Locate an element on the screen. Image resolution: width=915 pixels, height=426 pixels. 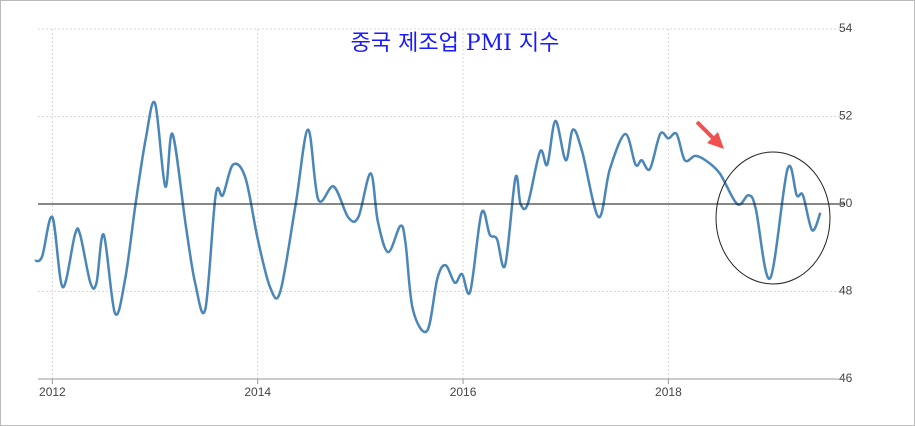
y-tick-label: 52 is located at coordinates (846, 116).